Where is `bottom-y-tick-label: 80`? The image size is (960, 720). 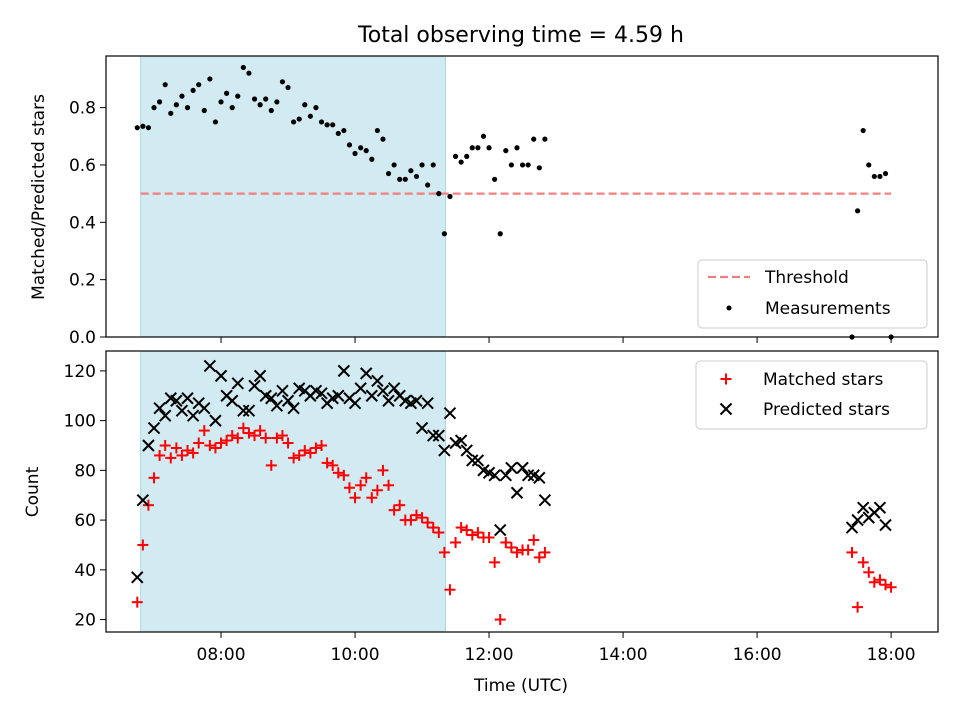 bottom-y-tick-label: 80 is located at coordinates (85, 471).